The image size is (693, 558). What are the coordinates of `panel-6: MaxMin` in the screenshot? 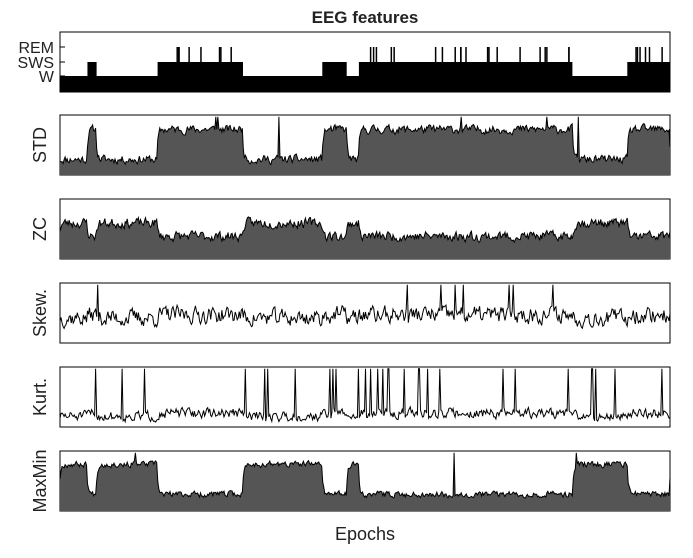 It's located at (350, 481).